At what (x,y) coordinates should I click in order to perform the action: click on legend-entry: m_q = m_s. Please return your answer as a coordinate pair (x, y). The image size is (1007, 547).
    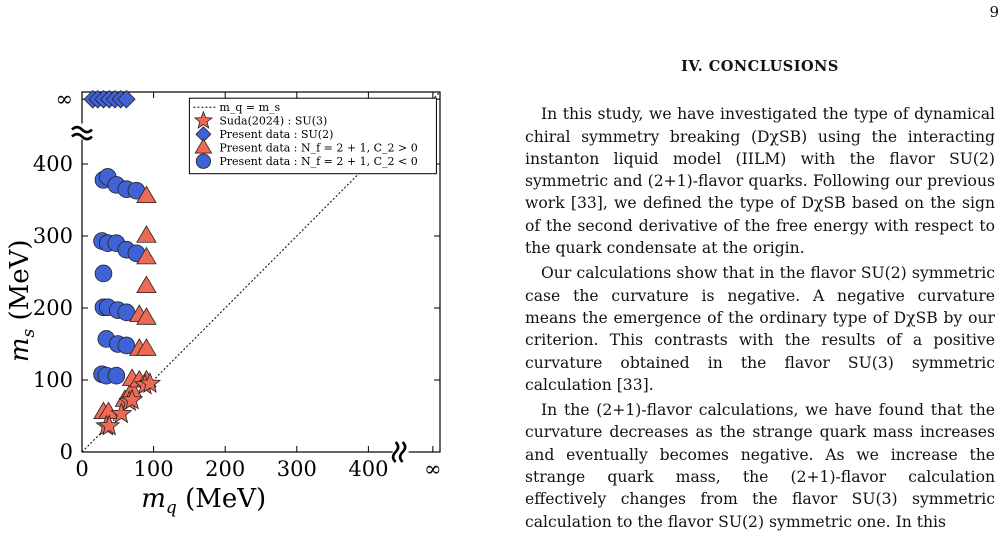
    Looking at the image, I should click on (237, 107).